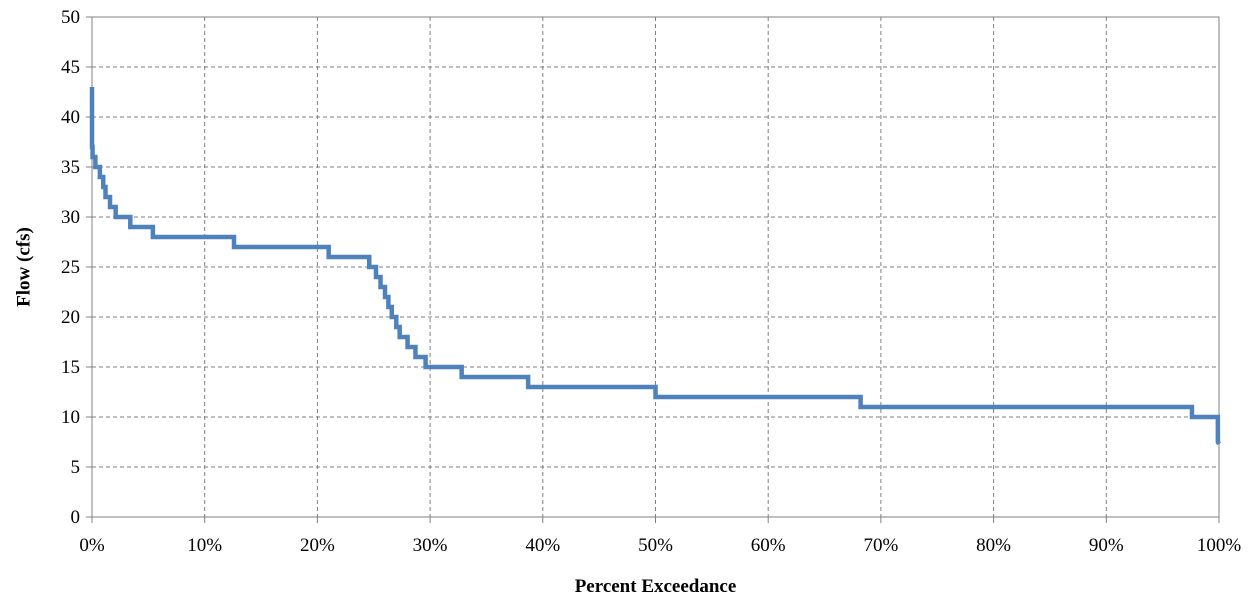 The width and height of the screenshot is (1259, 602). Describe the element at coordinates (70, 417) in the screenshot. I see `y-tick-label: 10` at that location.